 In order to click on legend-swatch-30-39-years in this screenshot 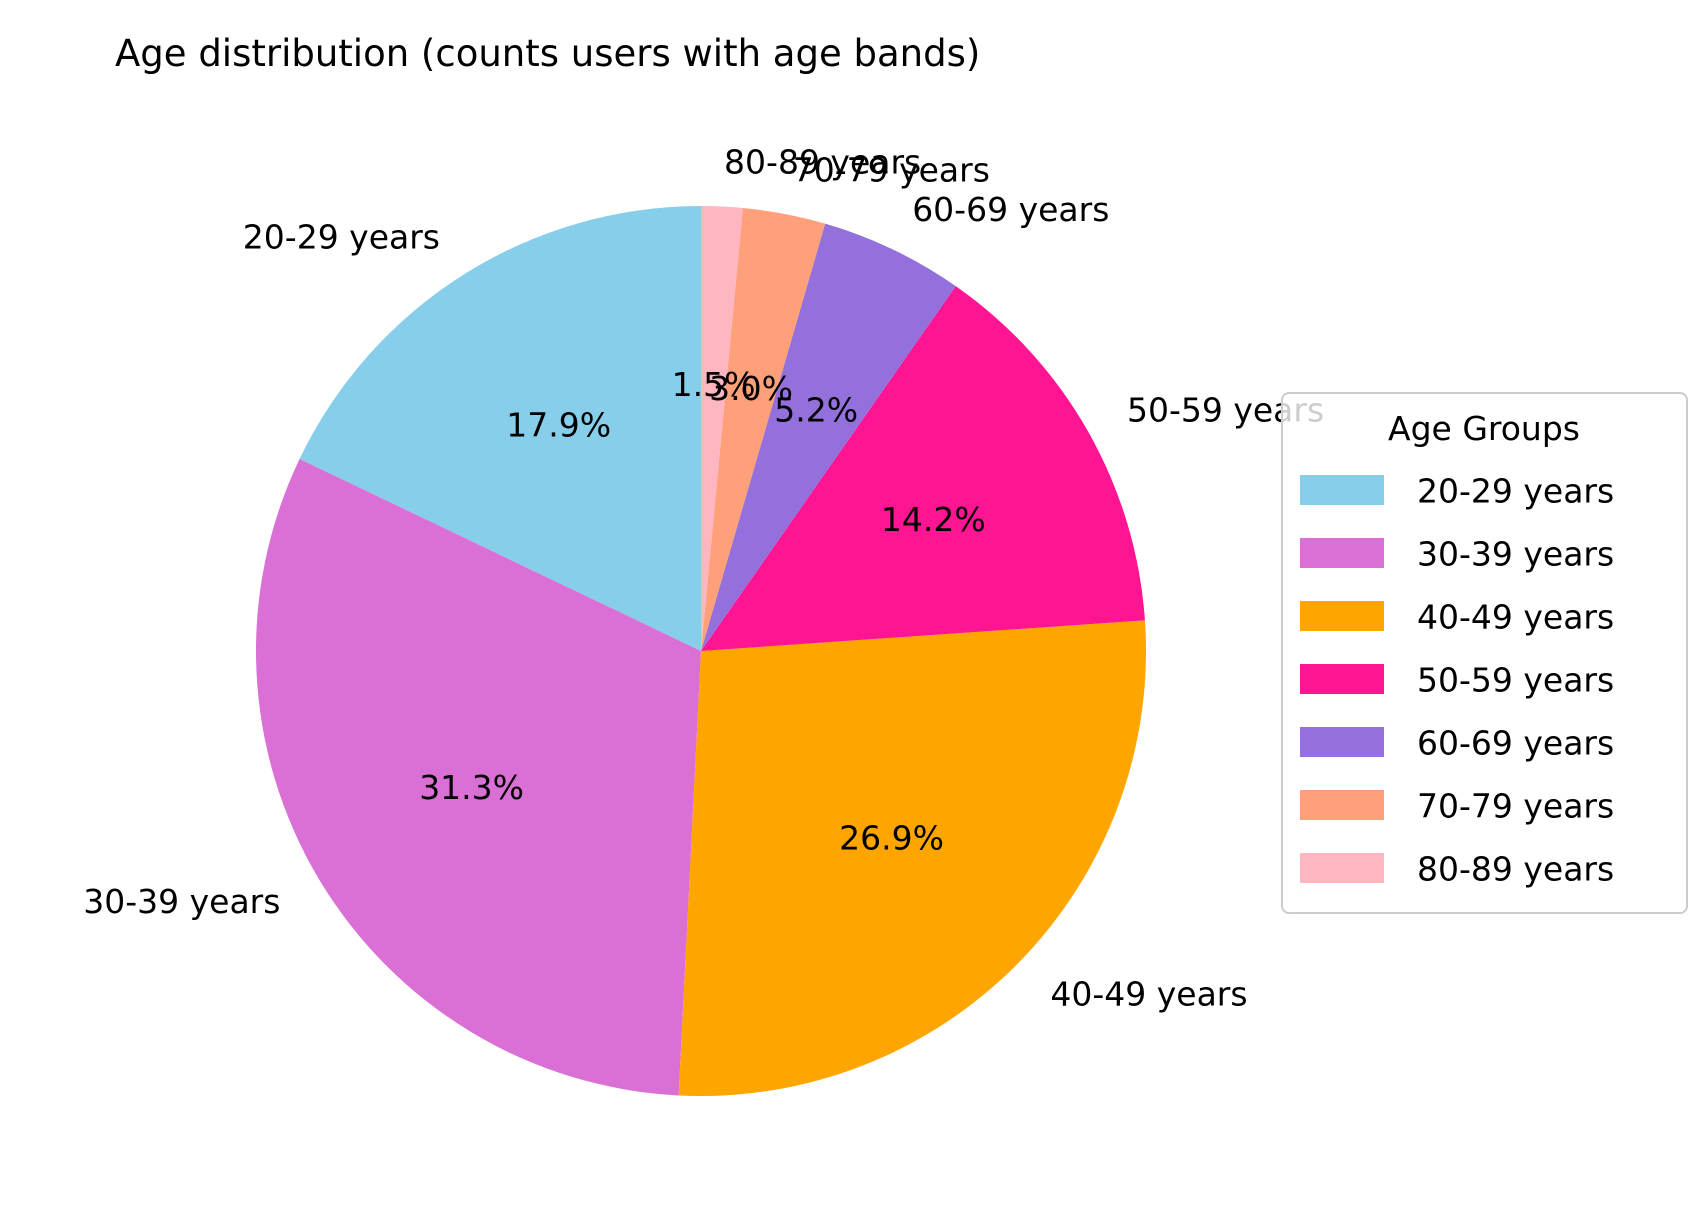, I will do `click(1342, 553)`.